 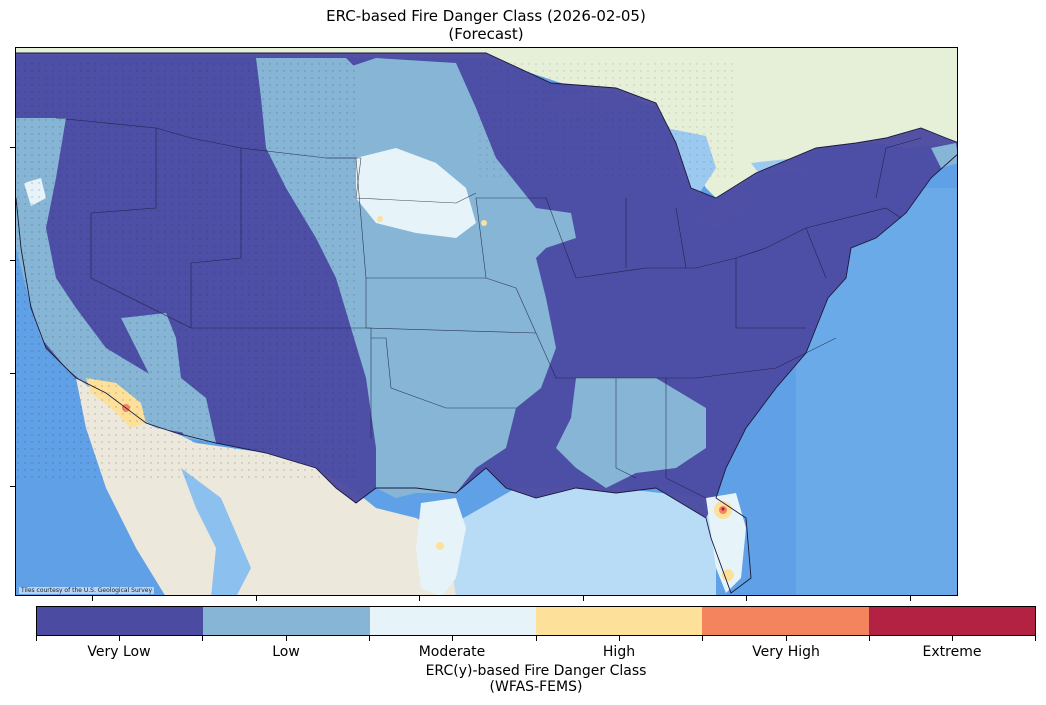 What do you see at coordinates (216, 531) in the screenshot?
I see `gulf-of-california` at bounding box center [216, 531].